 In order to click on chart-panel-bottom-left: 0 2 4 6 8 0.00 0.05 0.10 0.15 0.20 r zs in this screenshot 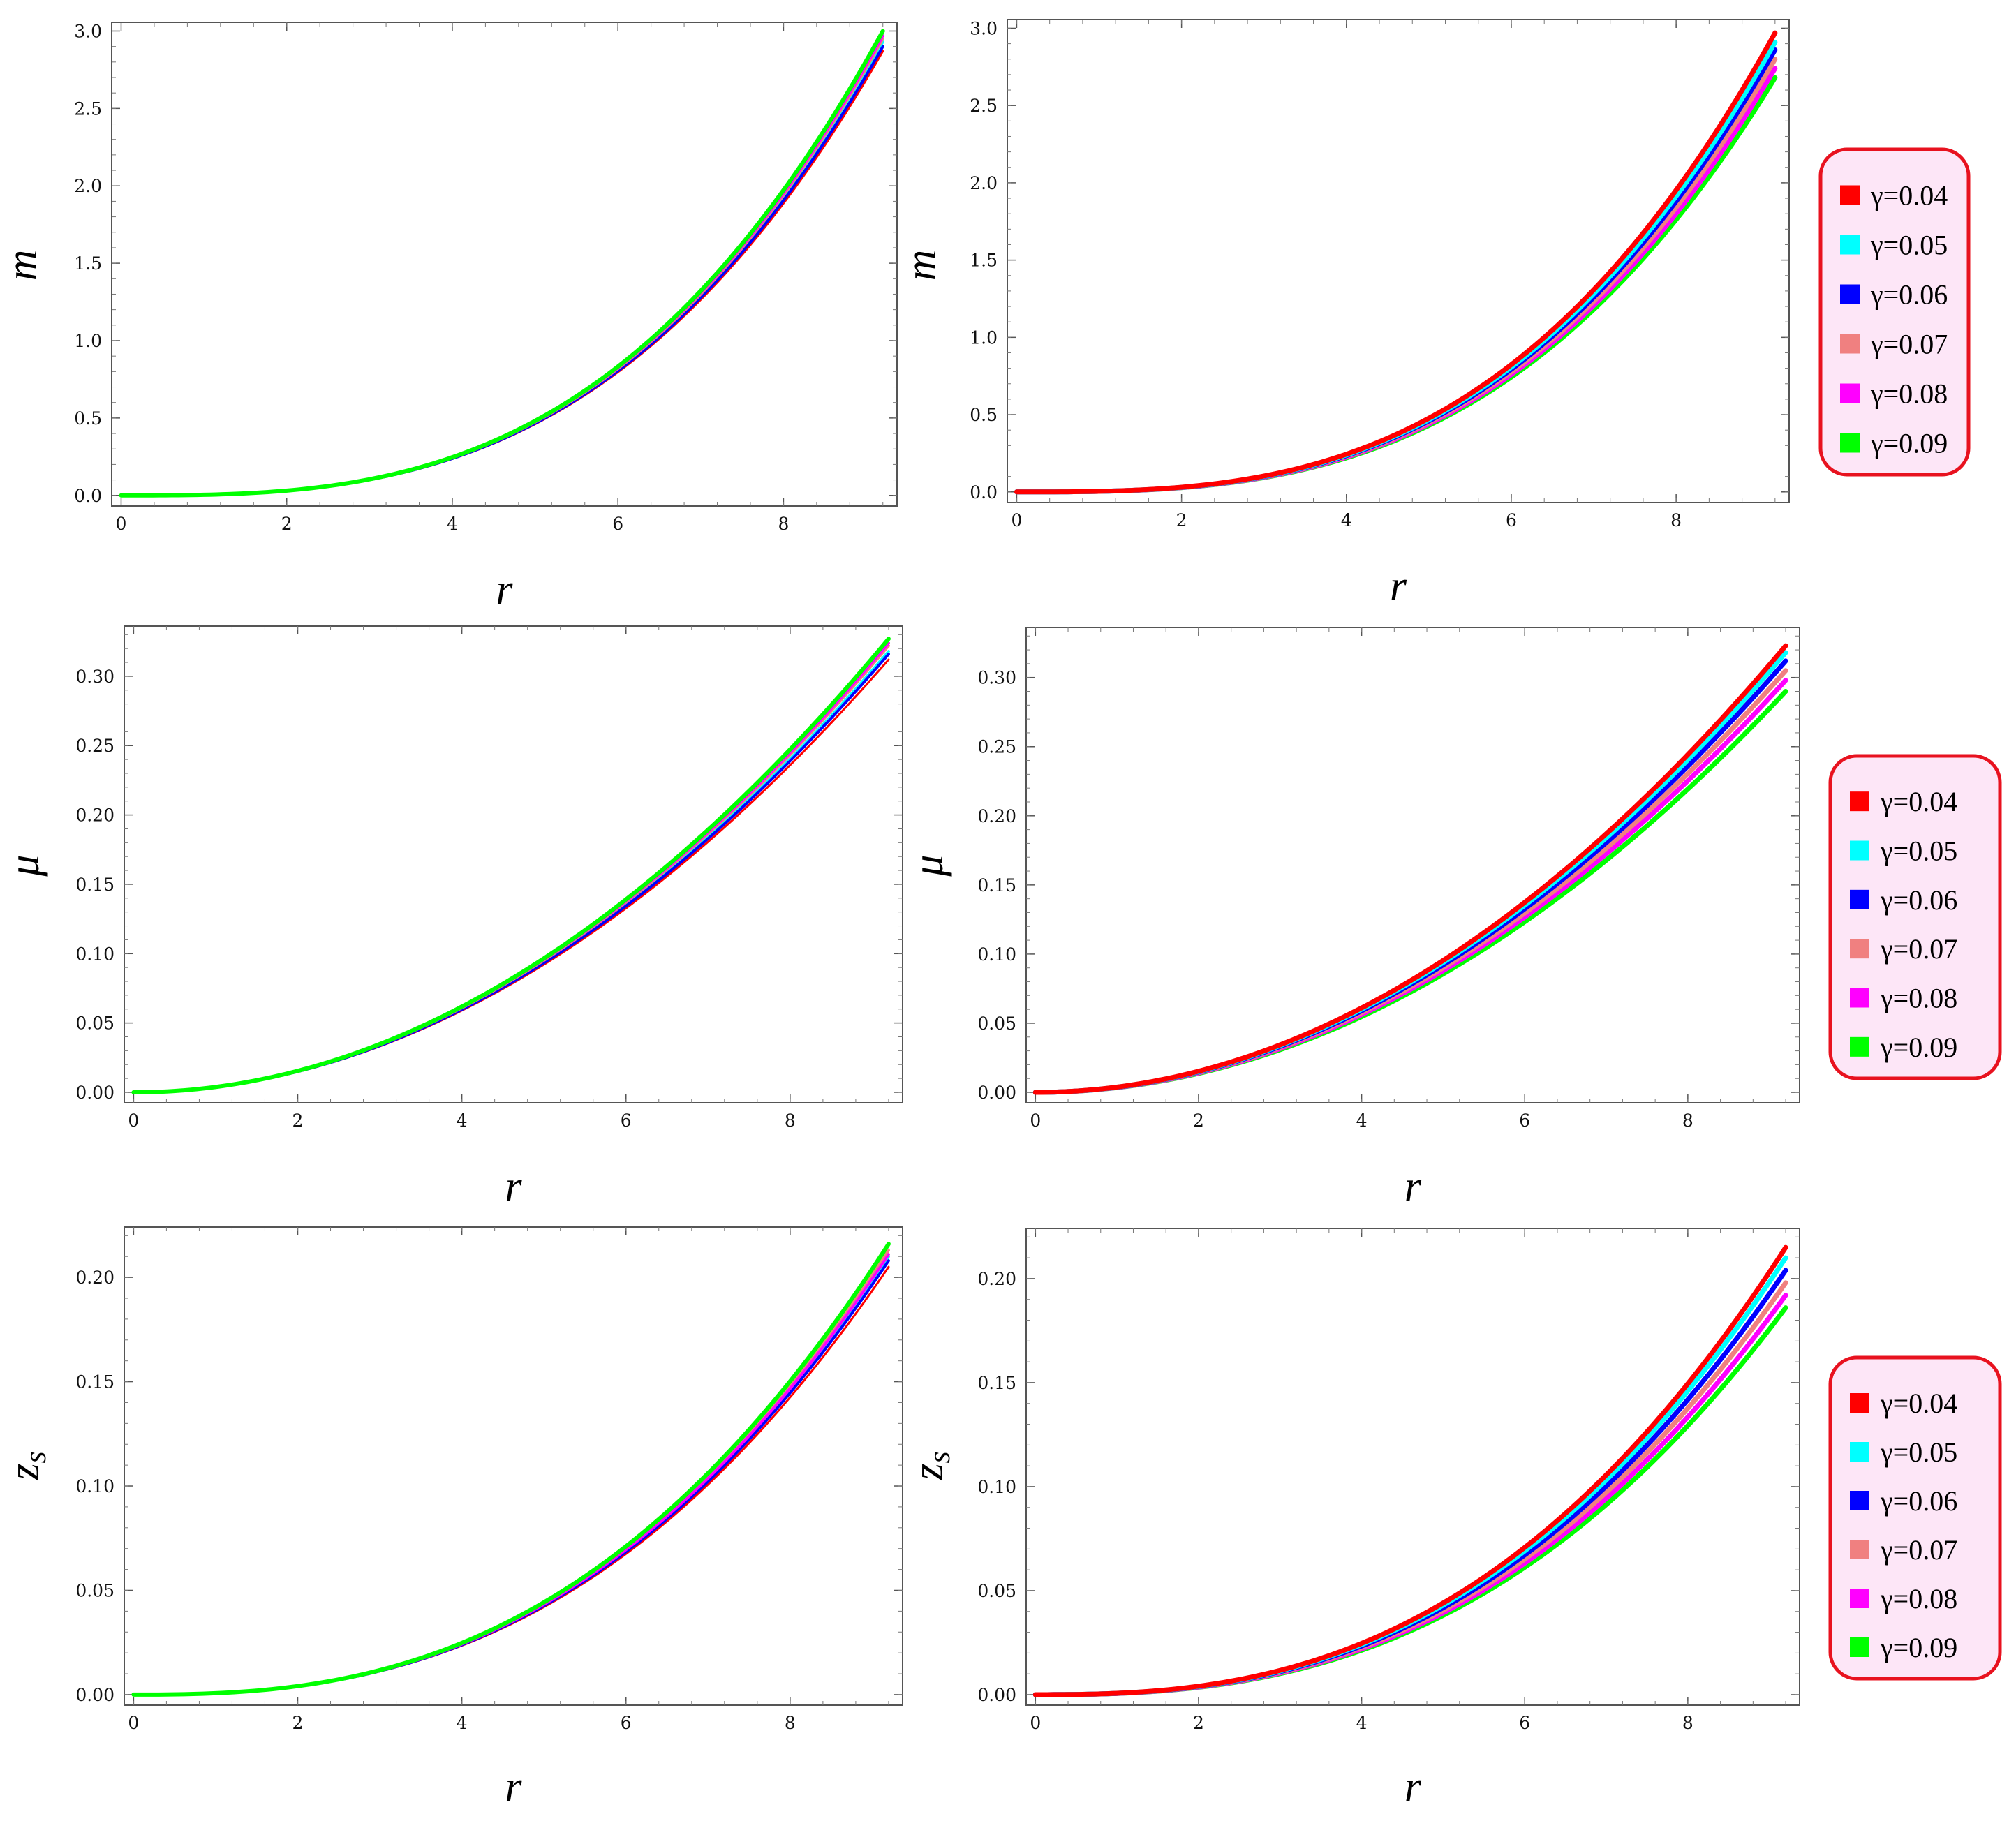, I will do `click(452, 1519)`.